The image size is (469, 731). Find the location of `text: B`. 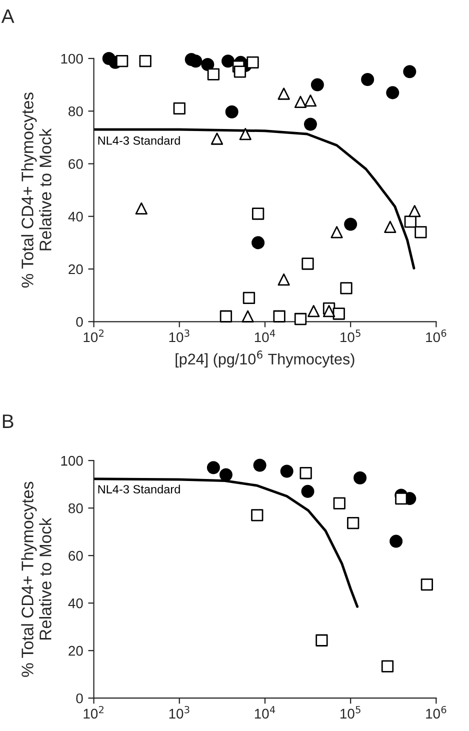

text: B is located at coordinates (8, 421).